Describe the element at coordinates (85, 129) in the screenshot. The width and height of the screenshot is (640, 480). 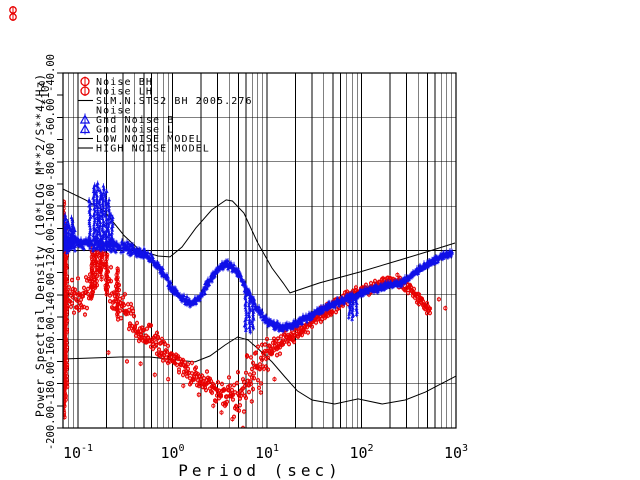
I see `gnd-noise-l-marker-icon` at that location.